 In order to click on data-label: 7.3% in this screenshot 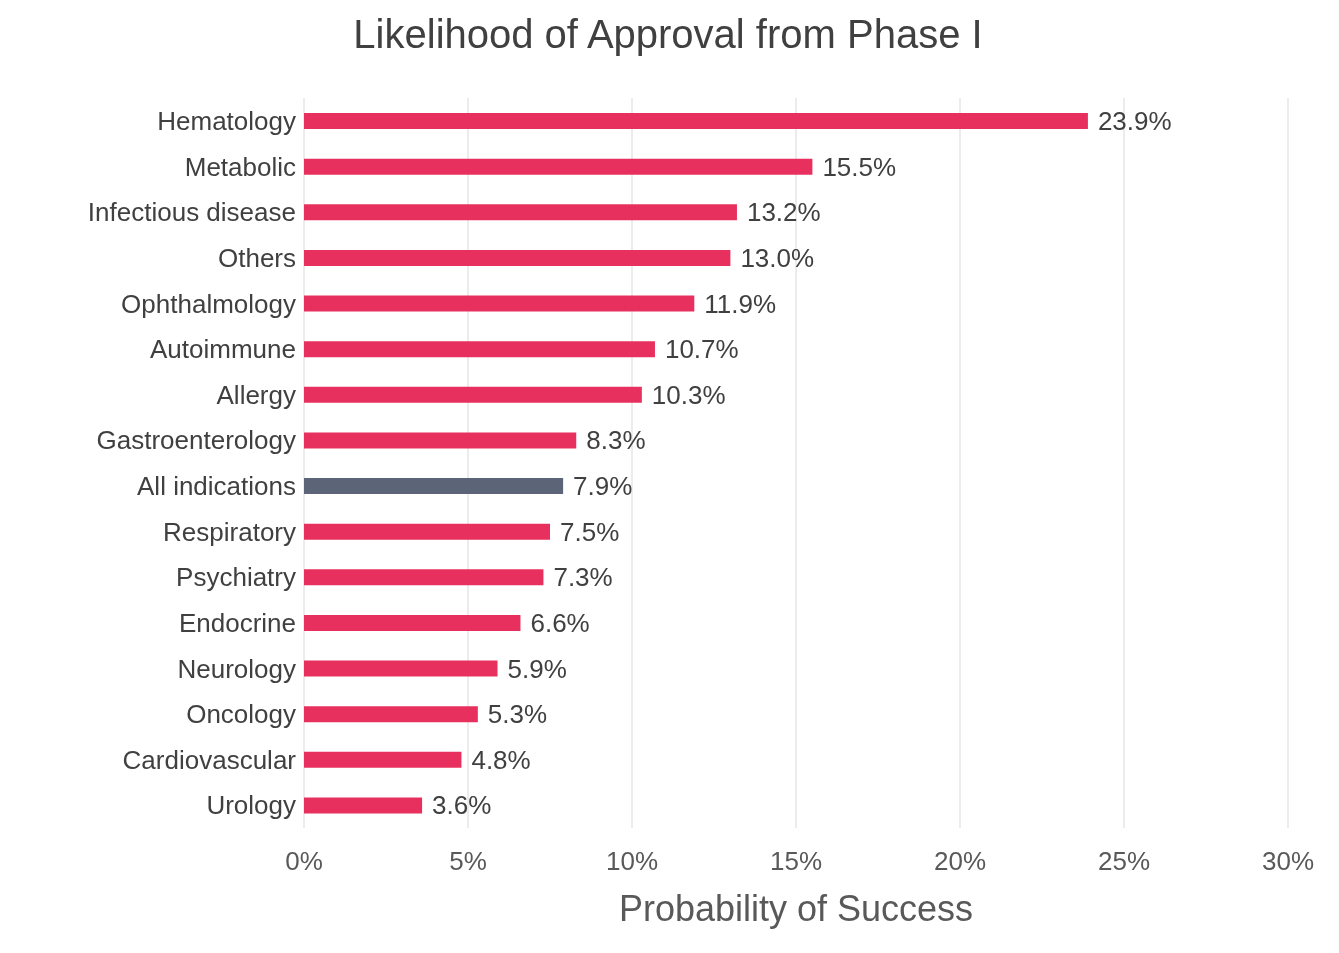, I will do `click(583, 577)`.